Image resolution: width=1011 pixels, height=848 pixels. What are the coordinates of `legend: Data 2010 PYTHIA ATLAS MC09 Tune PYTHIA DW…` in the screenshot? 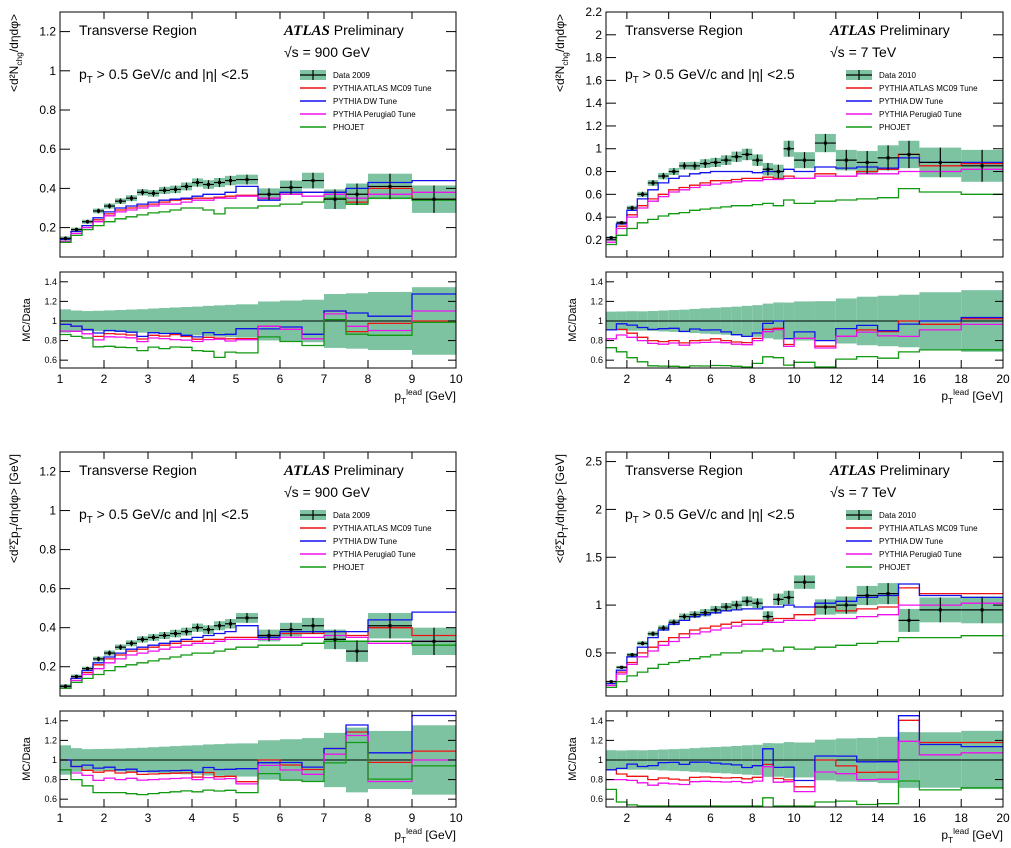 It's located at (912, 541).